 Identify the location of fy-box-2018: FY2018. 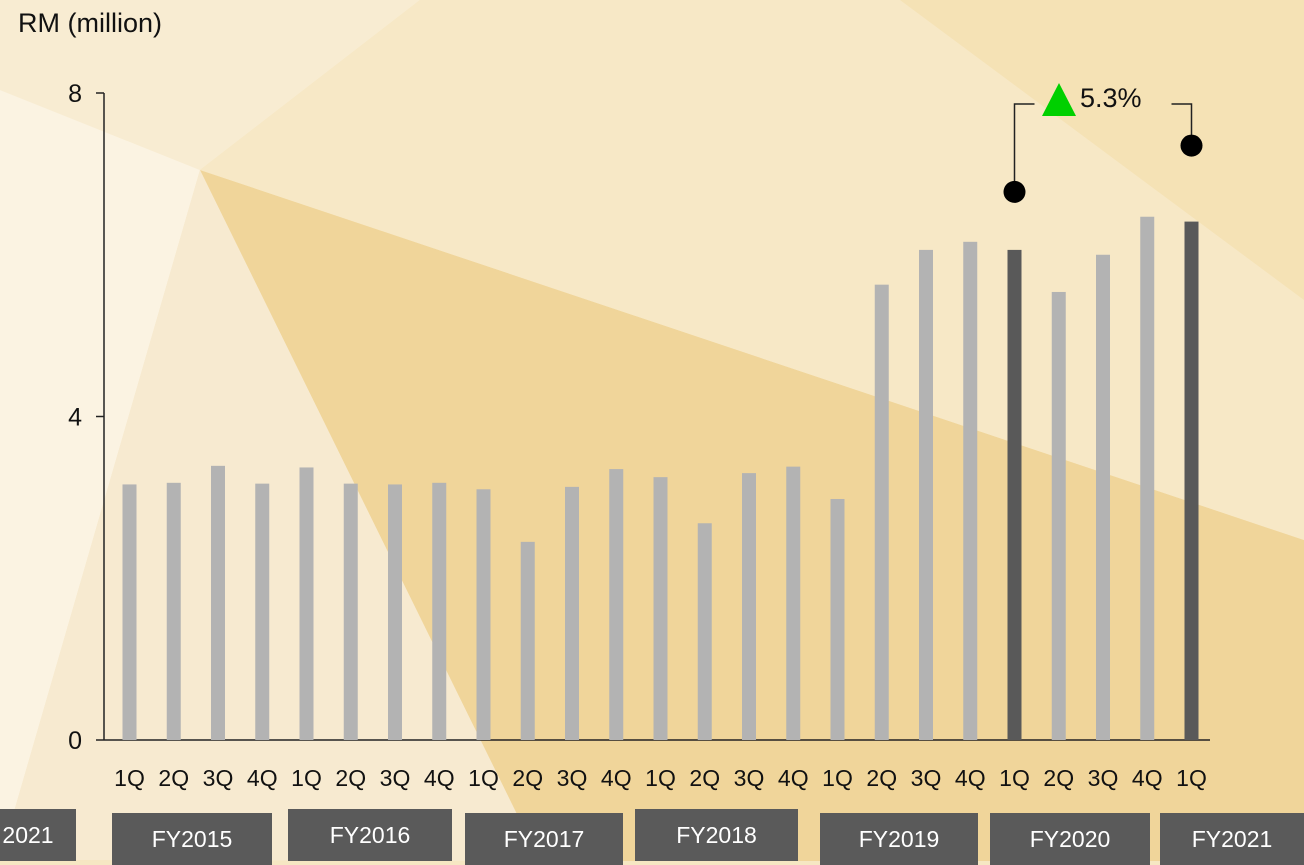
(716, 835).